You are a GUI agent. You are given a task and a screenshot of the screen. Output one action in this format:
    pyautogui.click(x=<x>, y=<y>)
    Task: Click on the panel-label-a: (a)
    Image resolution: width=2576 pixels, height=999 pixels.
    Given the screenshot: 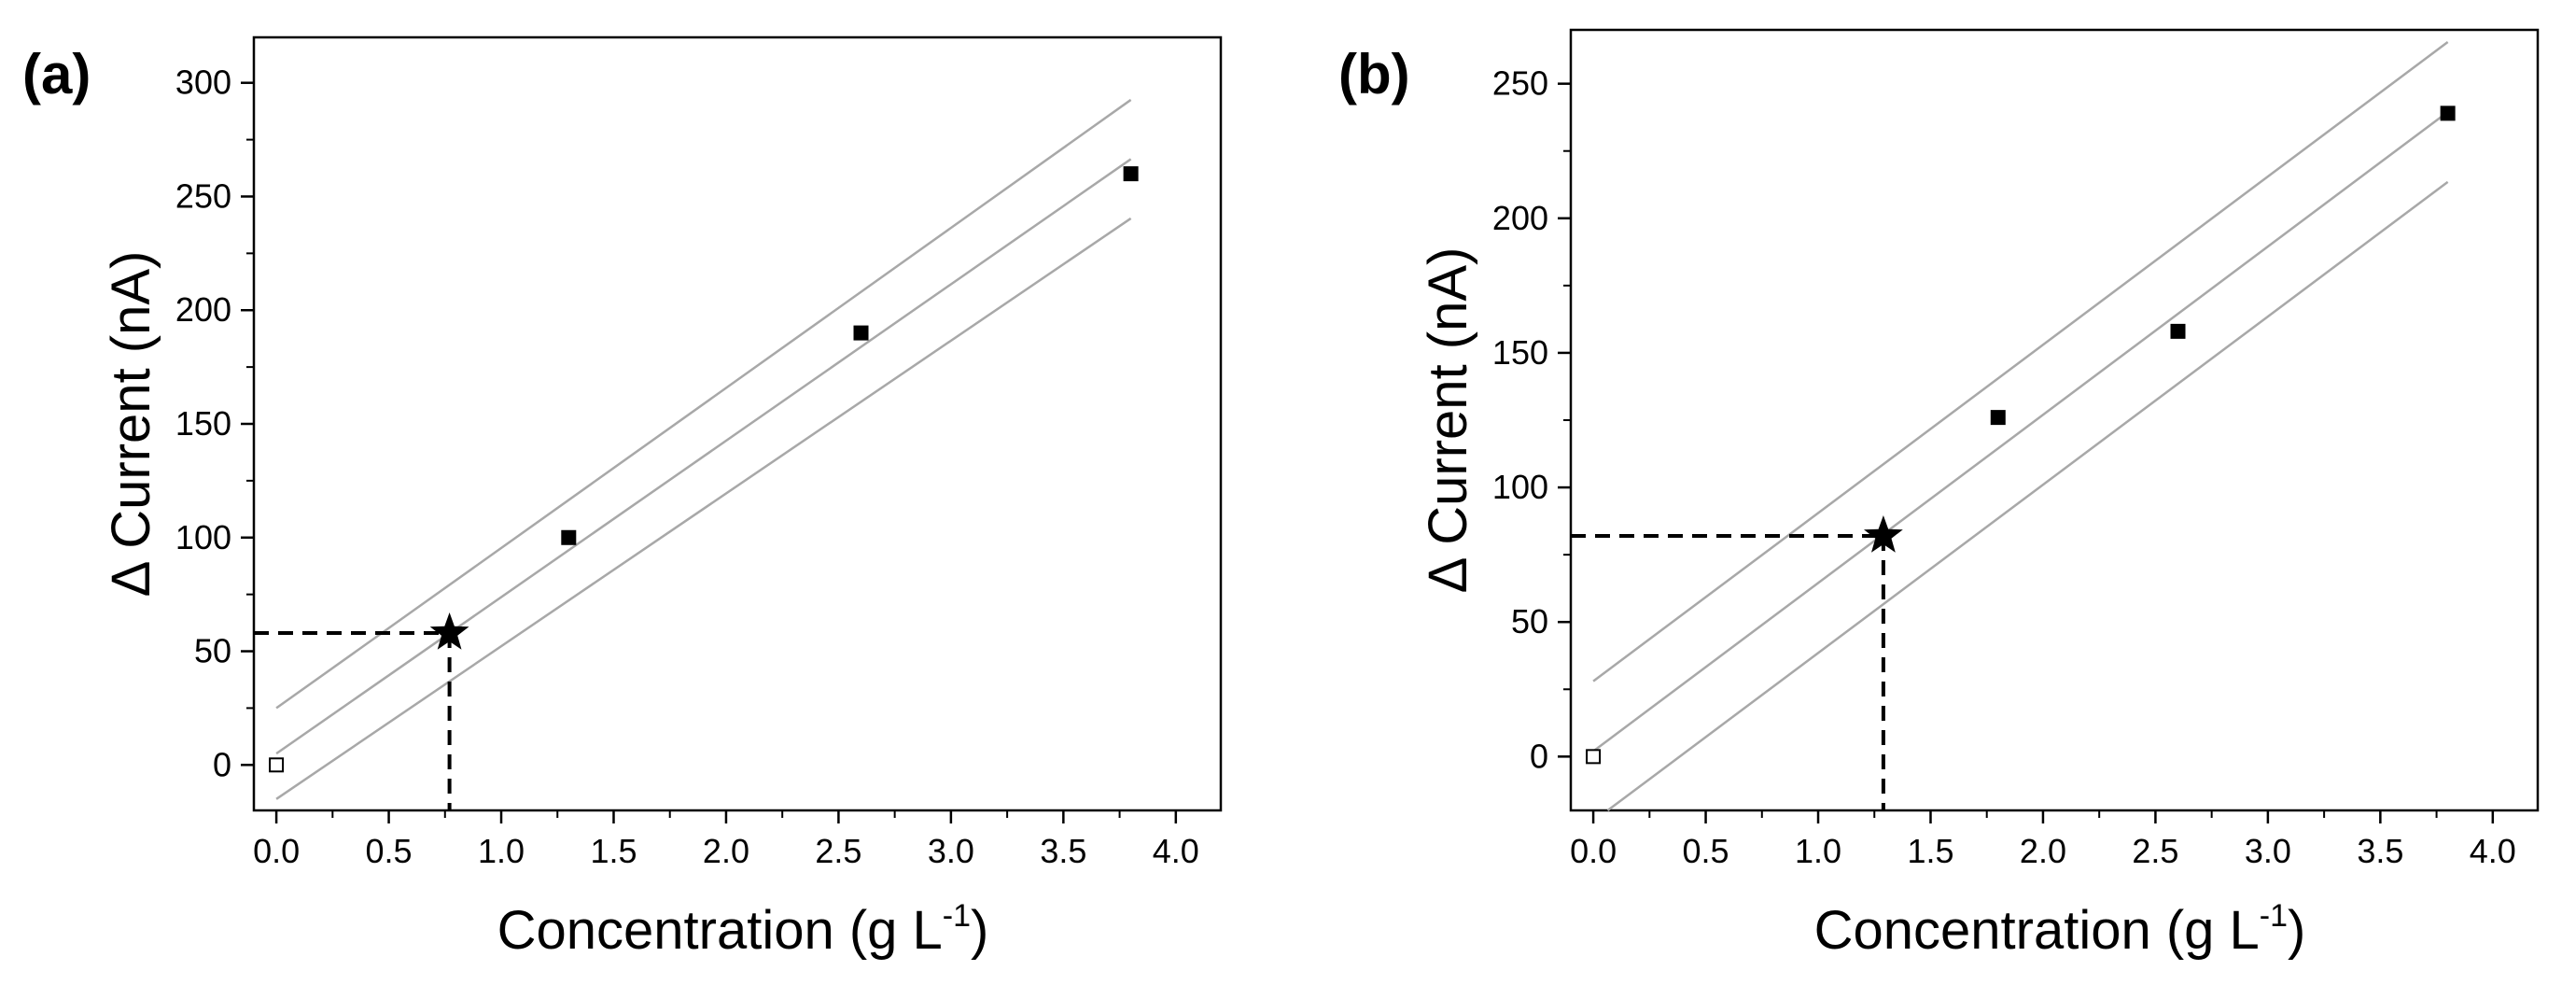 What is the action you would take?
    pyautogui.click(x=56, y=74)
    